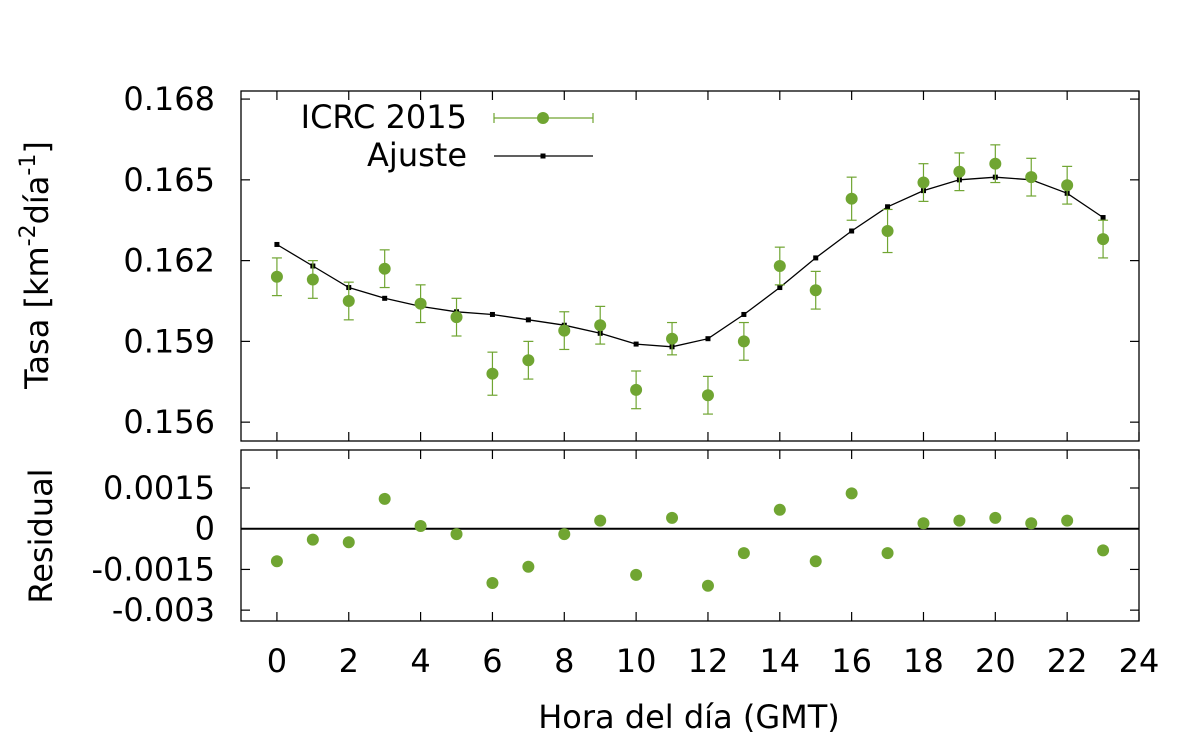 Image resolution: width=1200 pixels, height=750 pixels. I want to click on x-tick-label: 0, so click(277, 661).